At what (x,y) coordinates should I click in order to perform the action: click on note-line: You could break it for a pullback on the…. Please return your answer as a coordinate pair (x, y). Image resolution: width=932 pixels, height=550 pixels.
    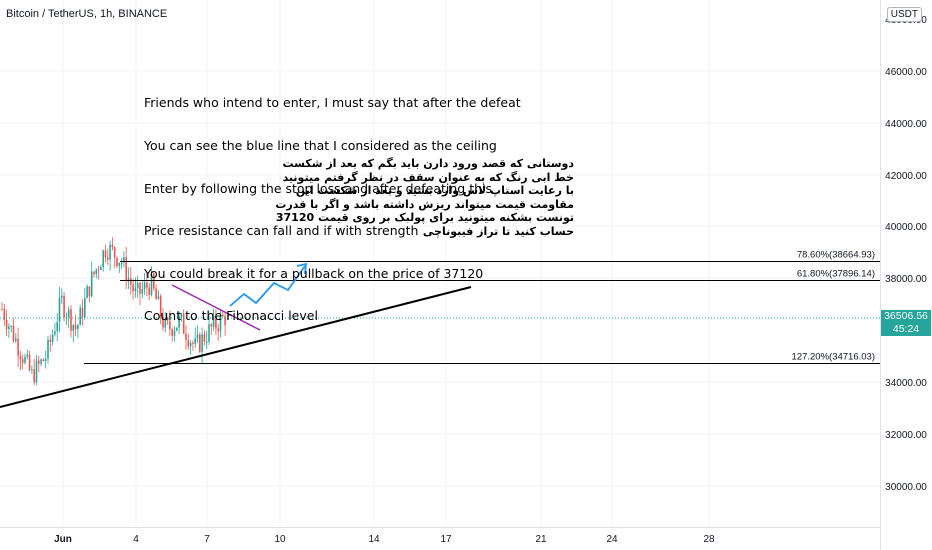
    Looking at the image, I should click on (314, 273).